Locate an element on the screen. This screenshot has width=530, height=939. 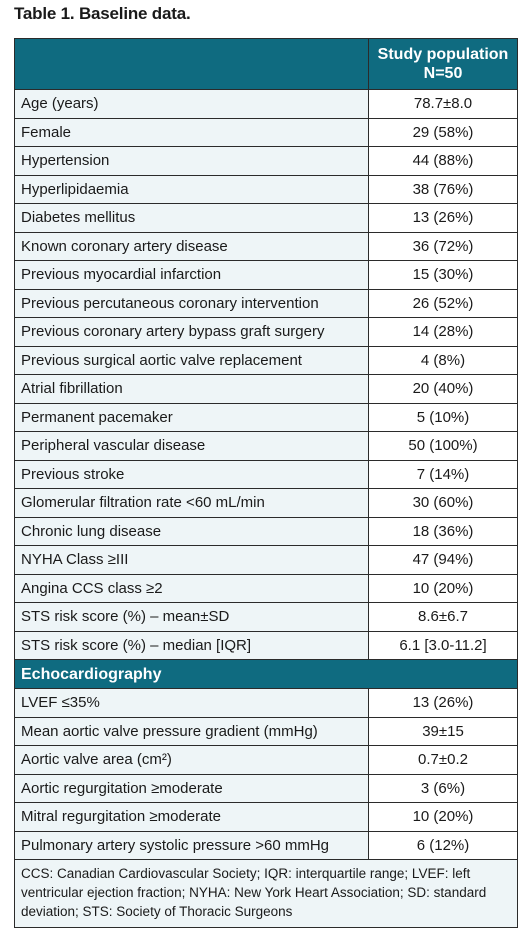
row-value: 5 (10%) is located at coordinates (443, 417).